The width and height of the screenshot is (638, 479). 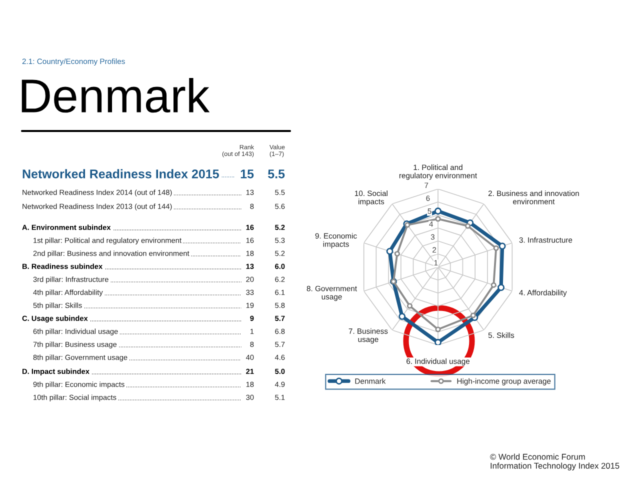 What do you see at coordinates (116, 95) in the screenshot?
I see `chart-title: Denmark` at bounding box center [116, 95].